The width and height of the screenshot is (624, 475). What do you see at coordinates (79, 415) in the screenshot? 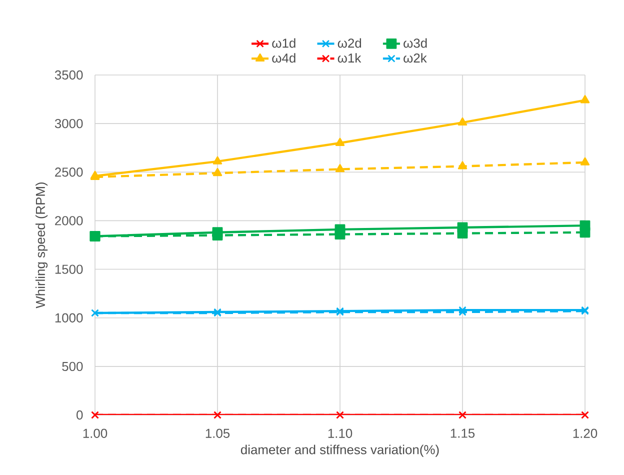
I see `y-tick-label: 0` at bounding box center [79, 415].